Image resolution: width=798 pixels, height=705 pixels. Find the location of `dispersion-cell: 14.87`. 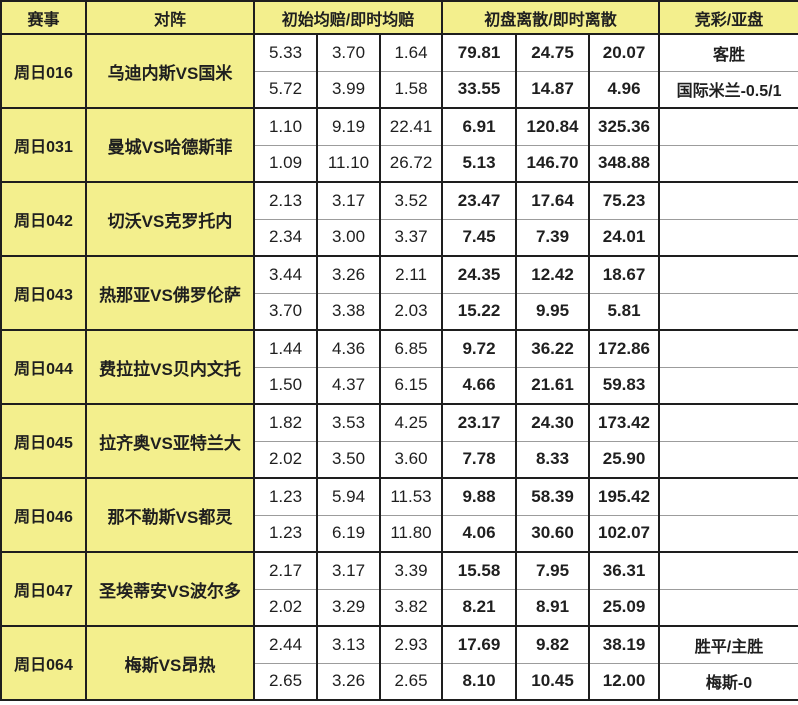

dispersion-cell: 14.87 is located at coordinates (553, 89).